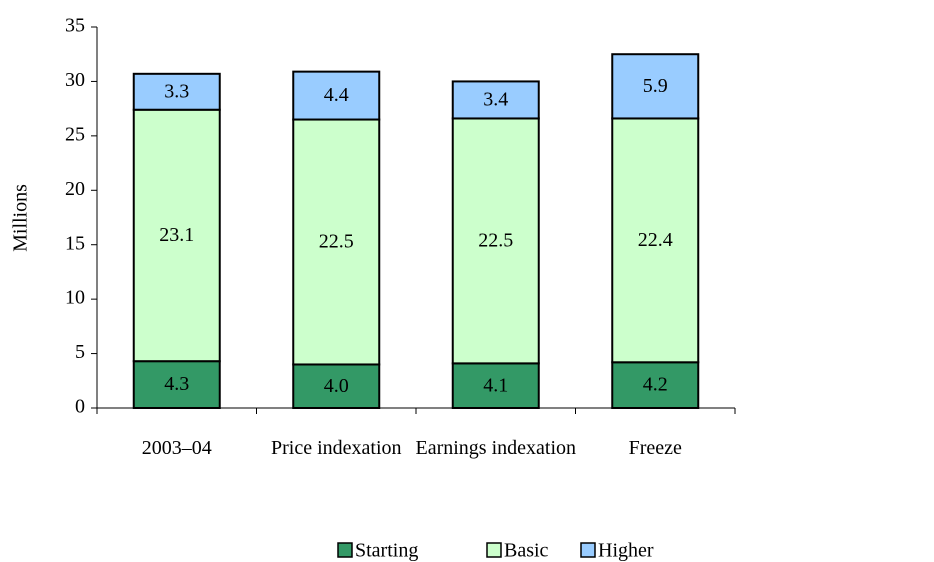 The image size is (934, 562). I want to click on data-label: 4.0, so click(336, 386).